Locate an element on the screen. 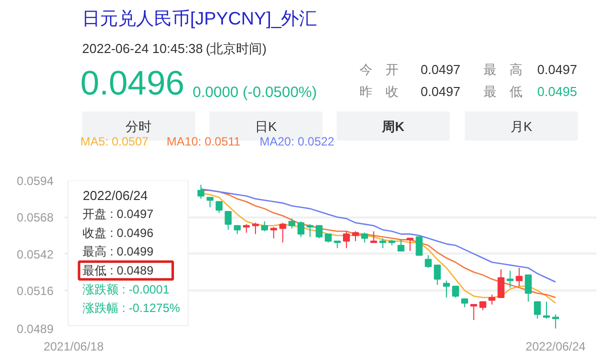 The height and width of the screenshot is (358, 602). annotation: 收盘 : 0.0496 is located at coordinates (118, 233).